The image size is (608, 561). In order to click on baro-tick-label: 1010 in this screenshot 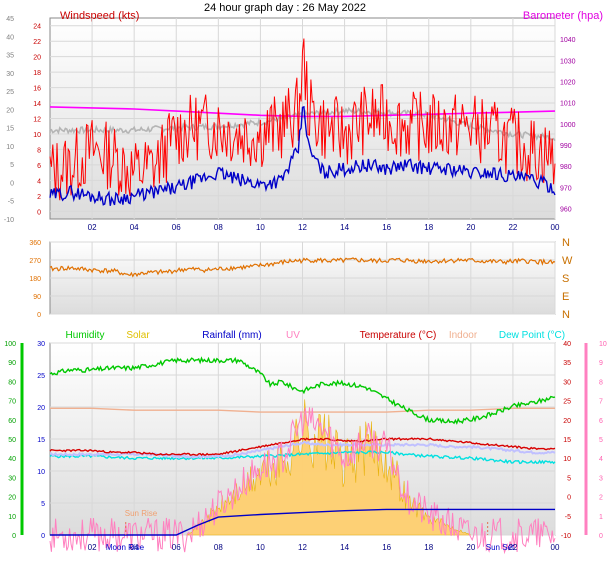, I will do `click(568, 104)`.